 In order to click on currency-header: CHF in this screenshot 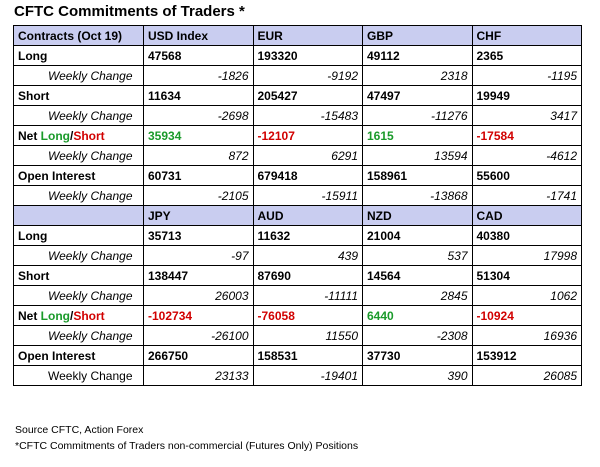, I will do `click(526, 35)`.